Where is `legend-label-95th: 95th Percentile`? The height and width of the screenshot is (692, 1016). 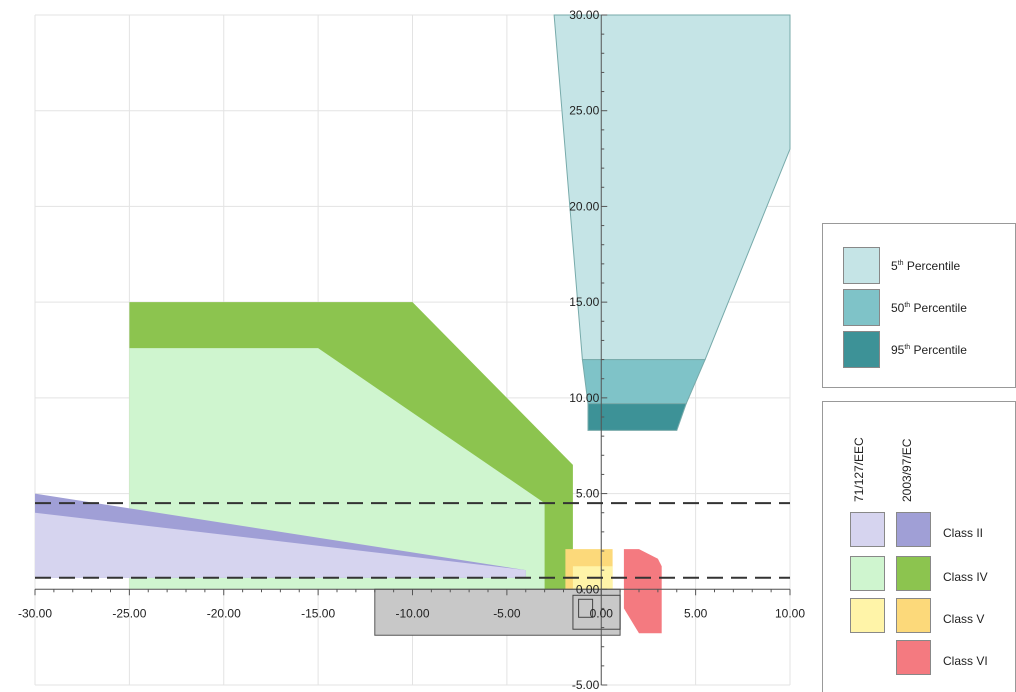 legend-label-95th: 95th Percentile is located at coordinates (929, 350).